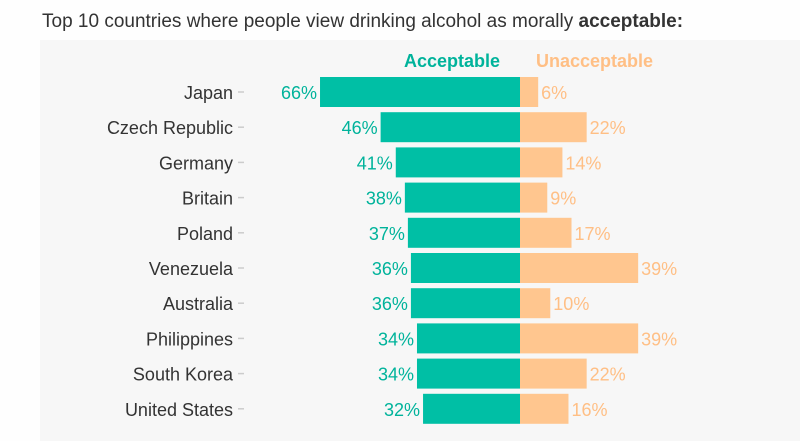  What do you see at coordinates (583, 163) in the screenshot?
I see `data-label-unacceptable: 14%` at bounding box center [583, 163].